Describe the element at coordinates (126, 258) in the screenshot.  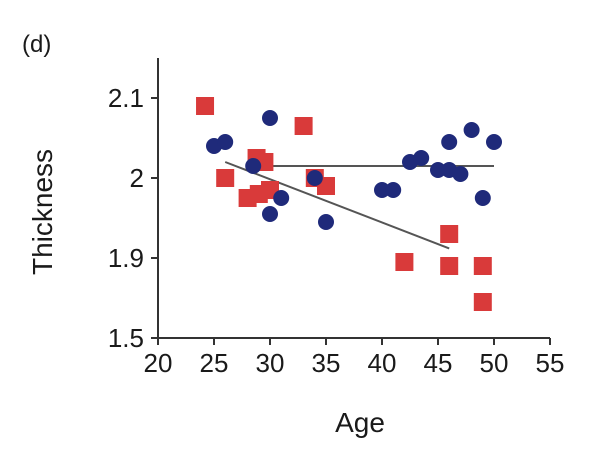
I see `y-tick-label: 1.9` at that location.